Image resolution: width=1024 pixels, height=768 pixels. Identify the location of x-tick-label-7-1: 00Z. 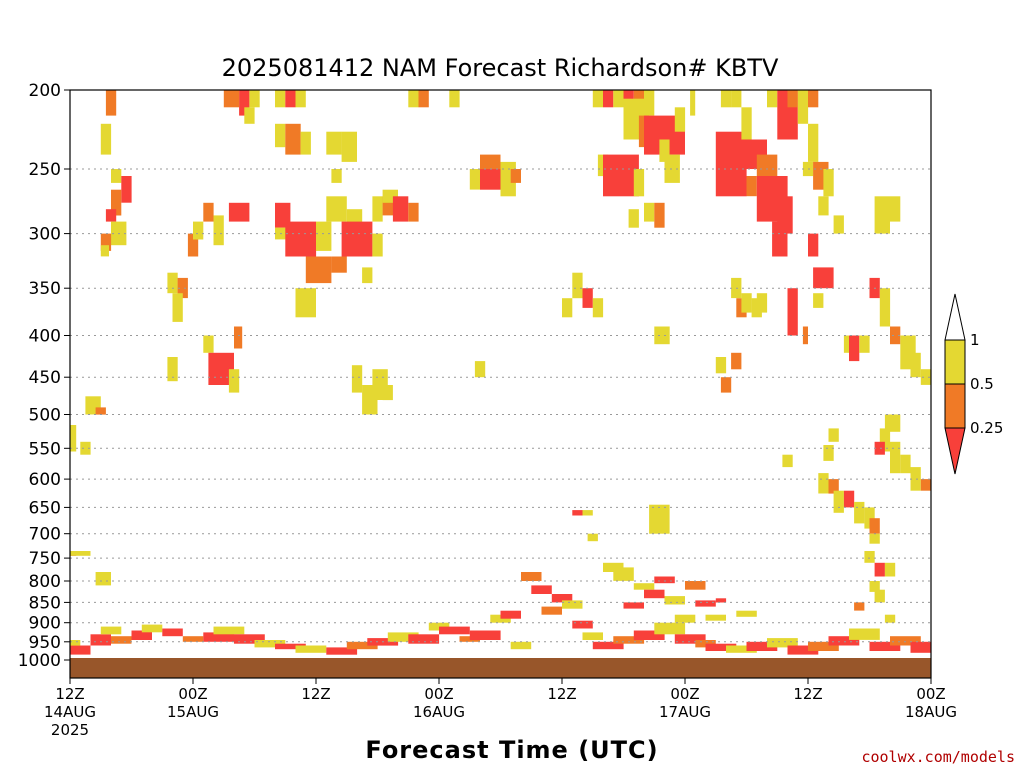
(930, 694).